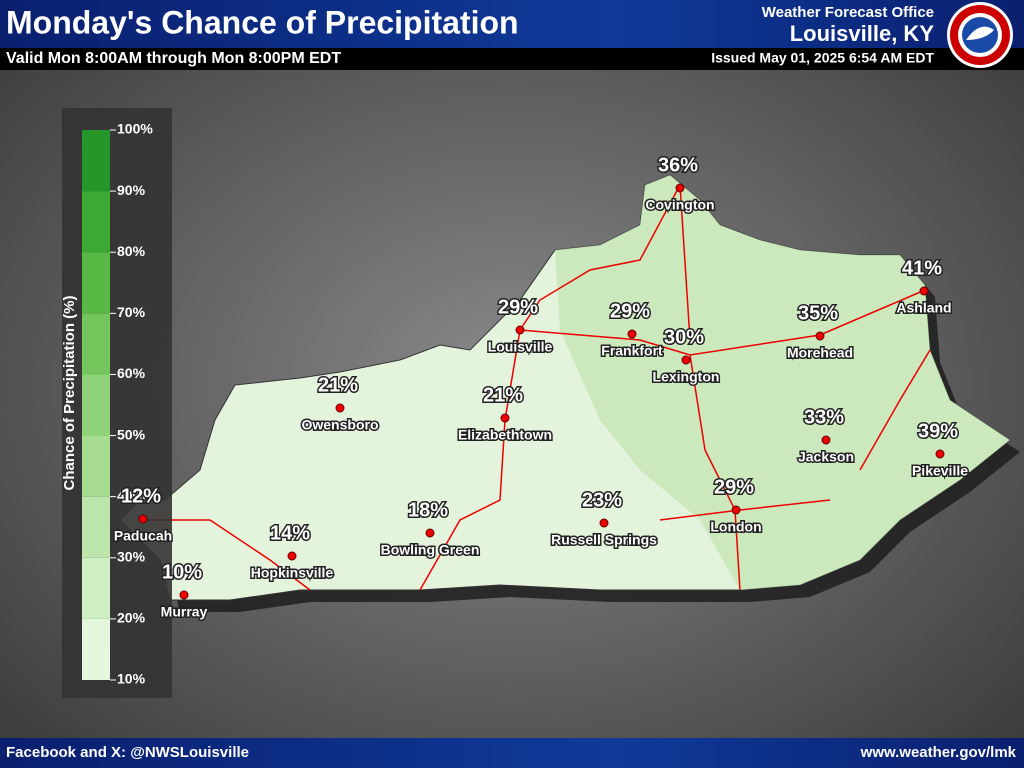 This screenshot has height=773, width=1024. What do you see at coordinates (604, 540) in the screenshot?
I see `city-name: Russell Springs` at bounding box center [604, 540].